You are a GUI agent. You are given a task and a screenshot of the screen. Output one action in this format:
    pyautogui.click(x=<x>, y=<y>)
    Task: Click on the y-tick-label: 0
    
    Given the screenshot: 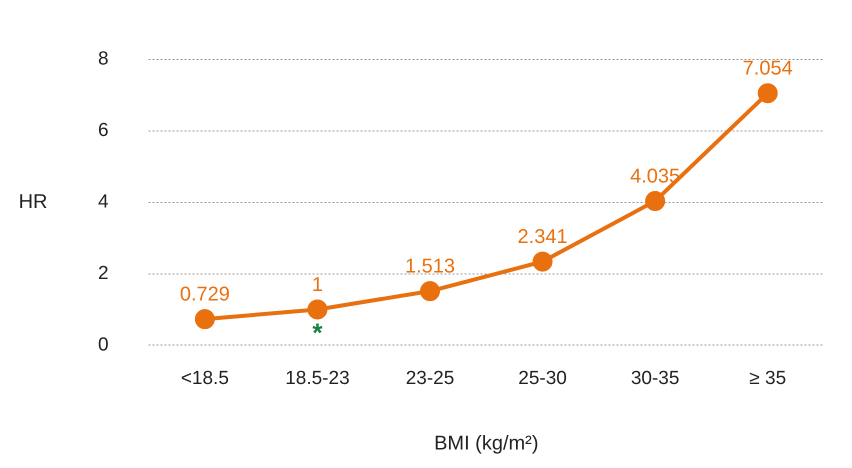 What is the action you would take?
    pyautogui.click(x=103, y=345)
    